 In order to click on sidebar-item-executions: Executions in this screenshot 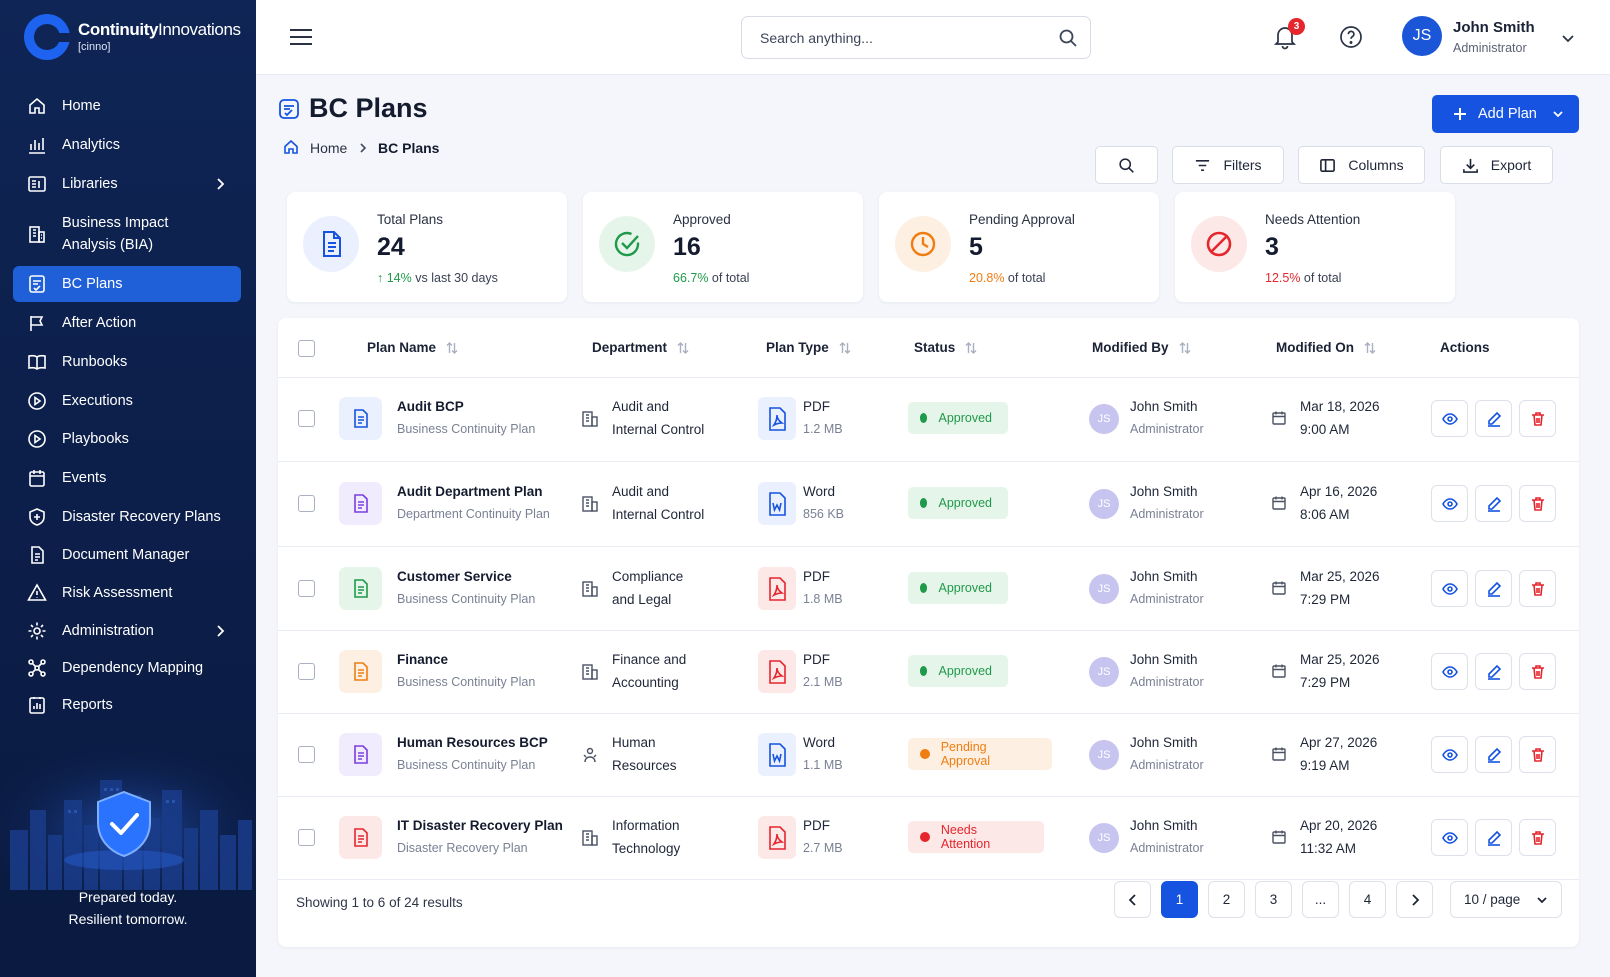, I will do `click(127, 401)`.